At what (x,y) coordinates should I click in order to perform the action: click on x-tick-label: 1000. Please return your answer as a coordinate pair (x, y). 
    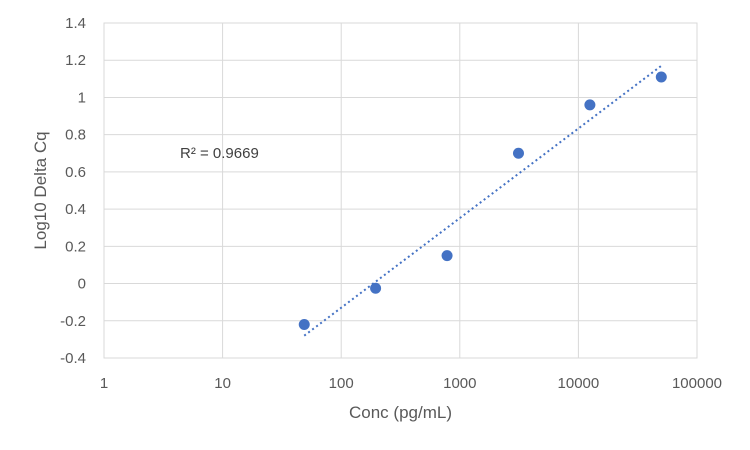
    Looking at the image, I should click on (459, 383).